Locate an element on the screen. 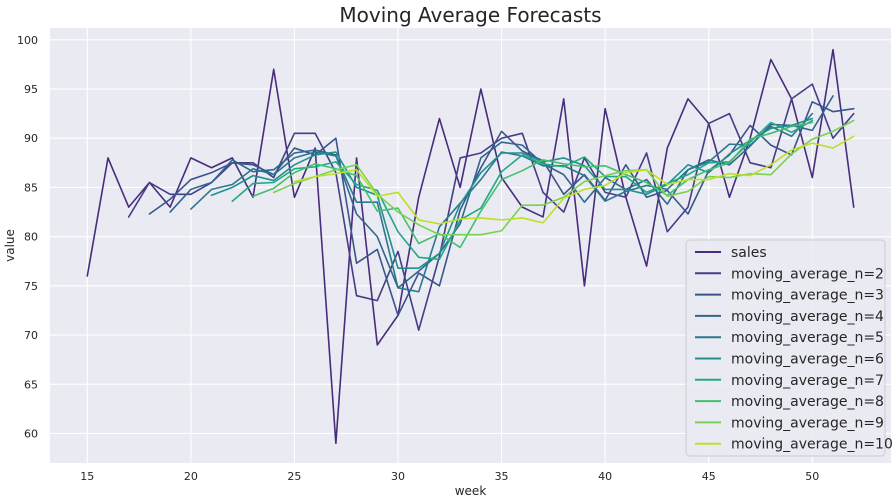  legend-label-4: moving_average_n=5 is located at coordinates (807, 338).